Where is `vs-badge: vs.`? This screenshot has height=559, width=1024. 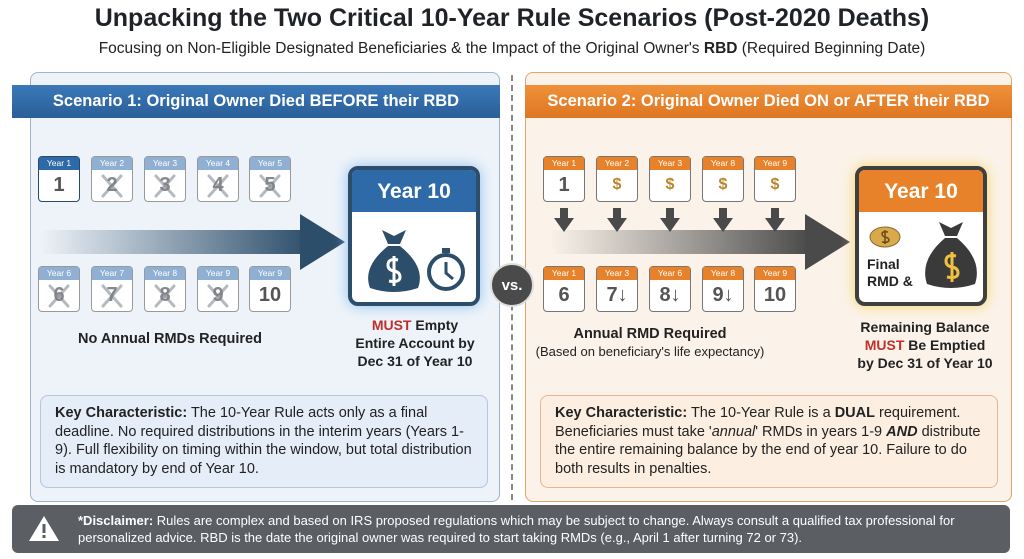 vs-badge: vs. is located at coordinates (512, 285).